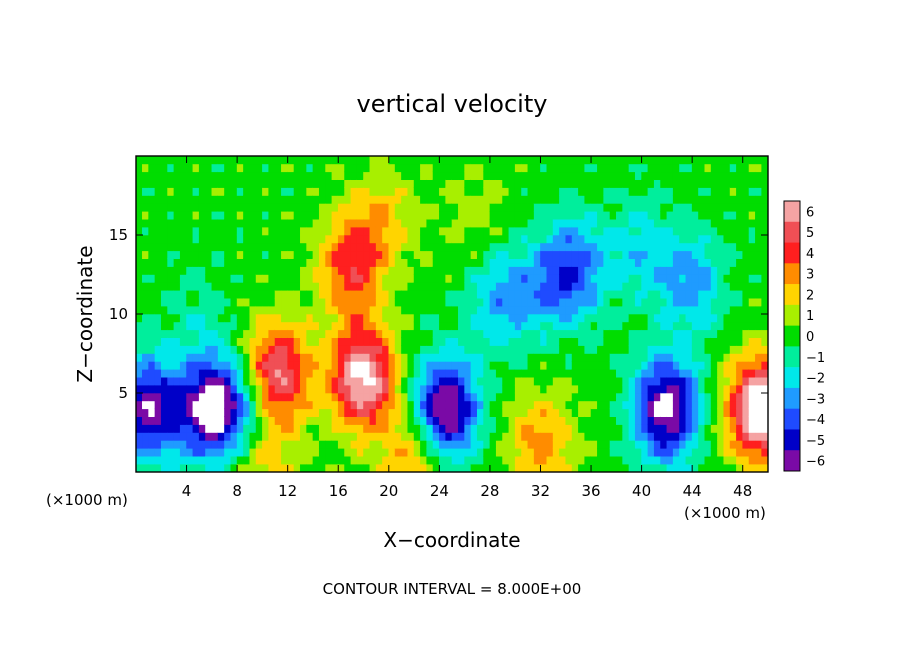 This screenshot has height=654, width=904. What do you see at coordinates (87, 500) in the screenshot?
I see `x-unit-left: (×1000 m)` at bounding box center [87, 500].